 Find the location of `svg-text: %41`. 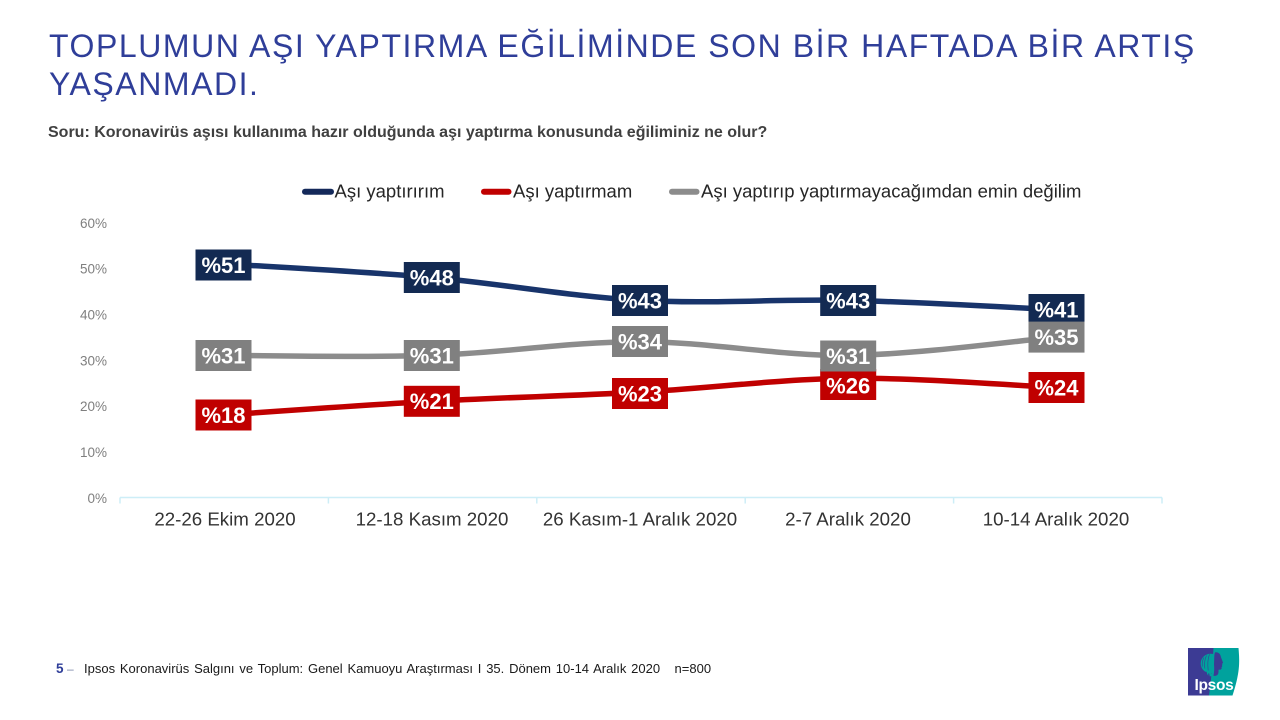

svg-text: %41 is located at coordinates (1056, 309).